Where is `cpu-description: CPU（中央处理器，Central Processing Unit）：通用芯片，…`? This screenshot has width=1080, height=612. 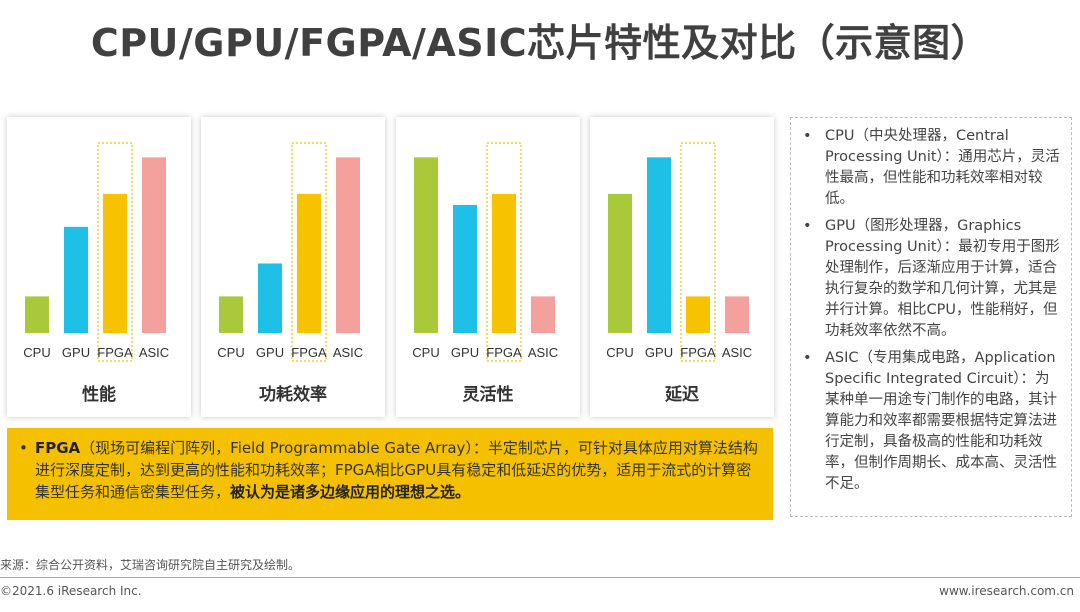 cpu-description: CPU（中央处理器，Central Processing Unit）：通用芯片，… is located at coordinates (942, 167).